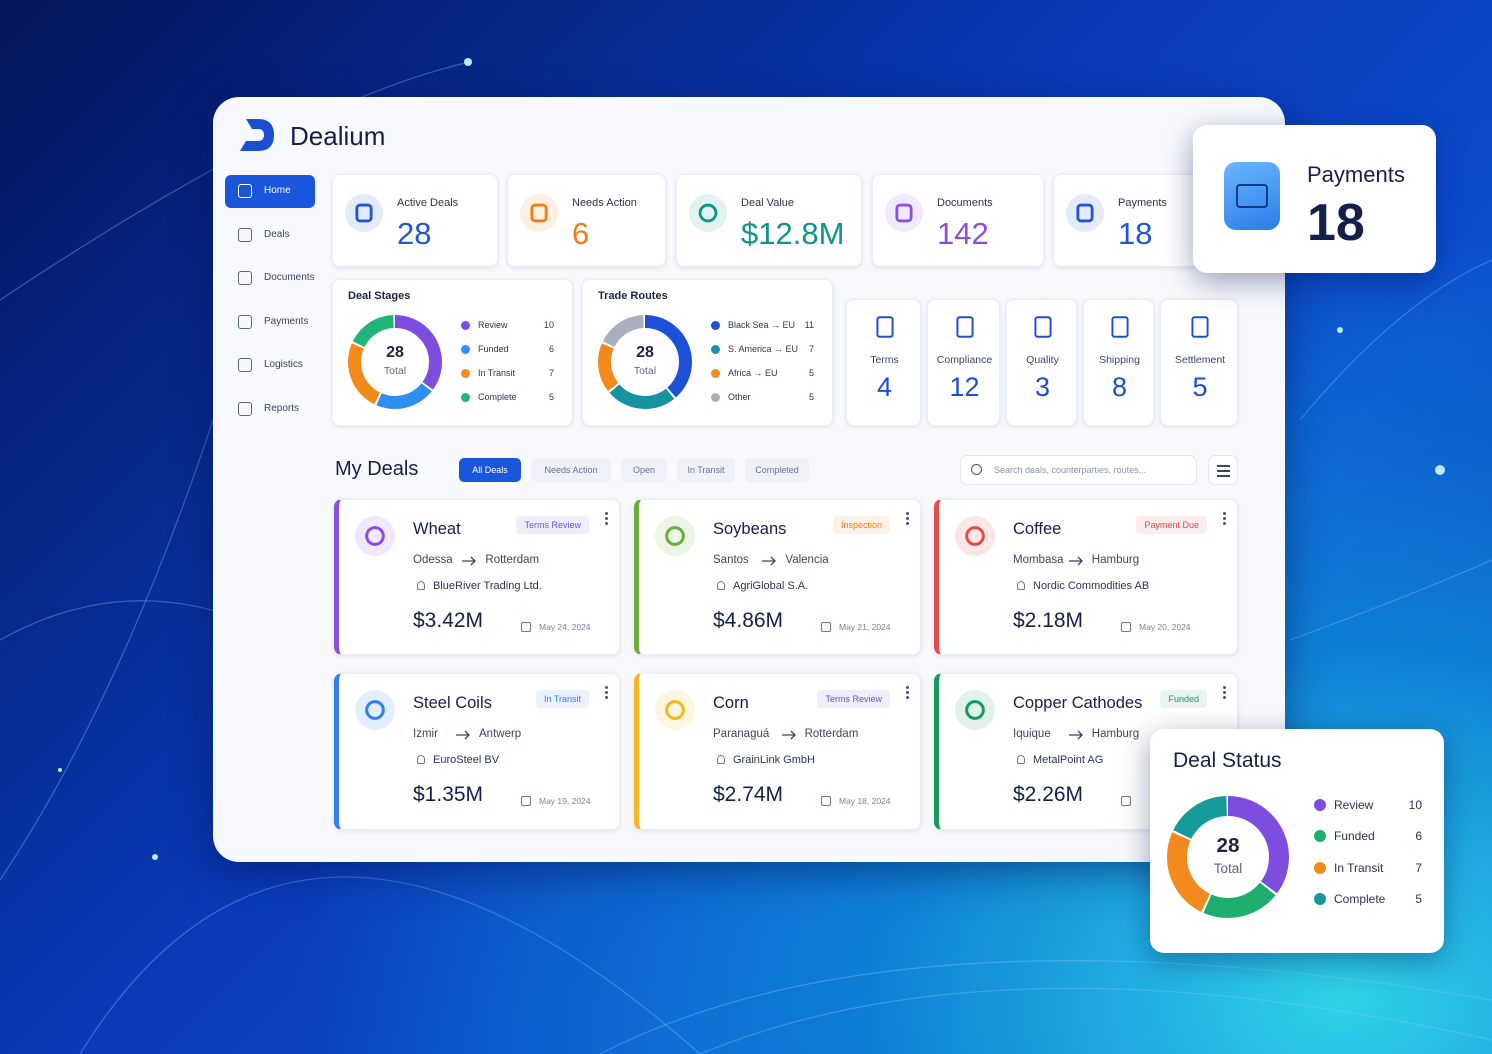  I want to click on deal-status: Funded, so click(1183, 699).